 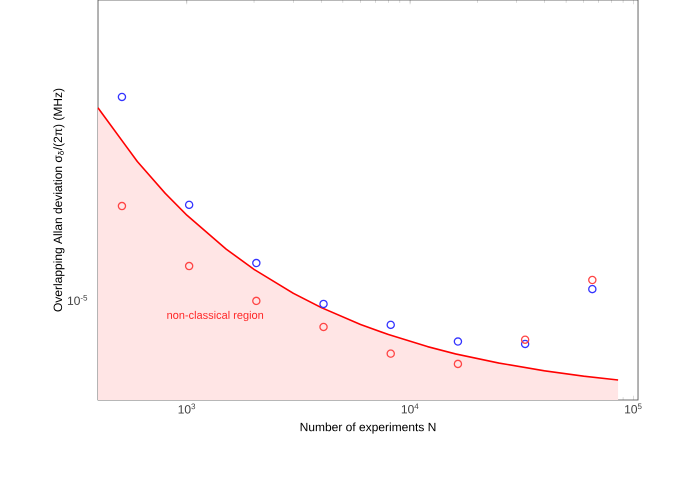 I want to click on y-axis-title: Overlapping Allan deviation σ$_{δ}$/(2π) (MHz), so click(x=58, y=200).